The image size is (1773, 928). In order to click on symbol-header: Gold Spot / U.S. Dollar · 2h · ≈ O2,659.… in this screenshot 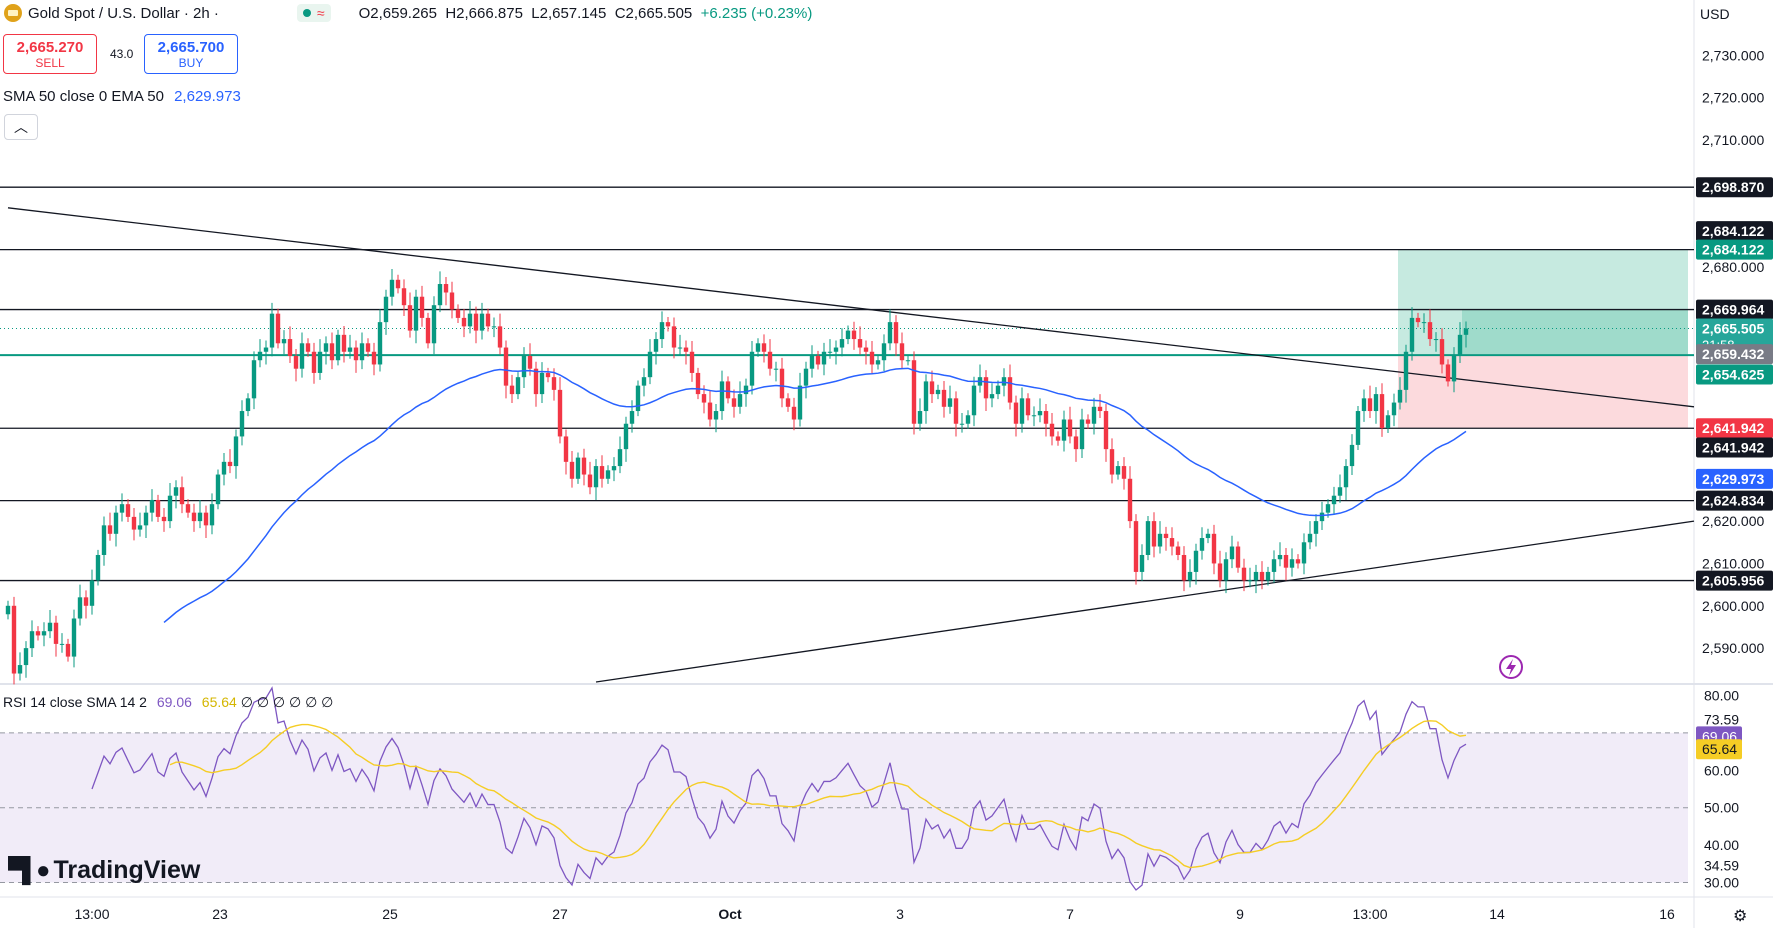, I will do `click(406, 13)`.